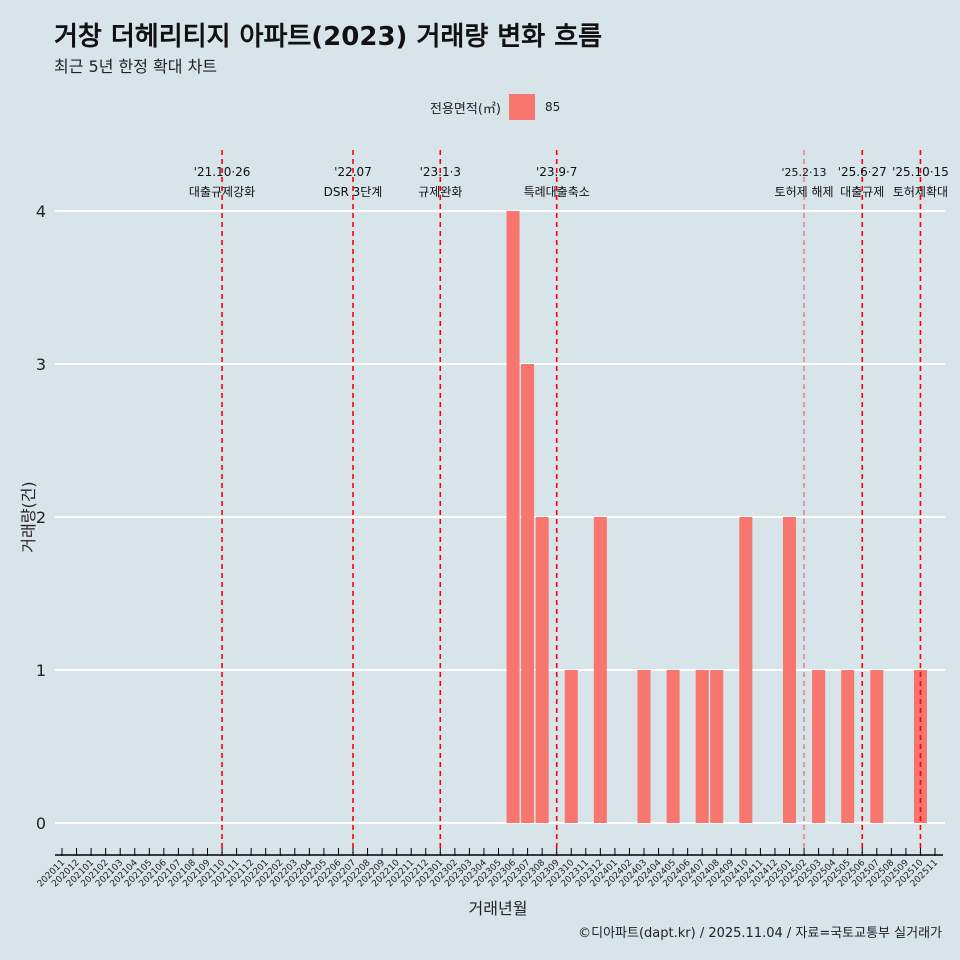  Describe the element at coordinates (222, 172) in the screenshot. I see `annotation-date: '21.10·26` at that location.